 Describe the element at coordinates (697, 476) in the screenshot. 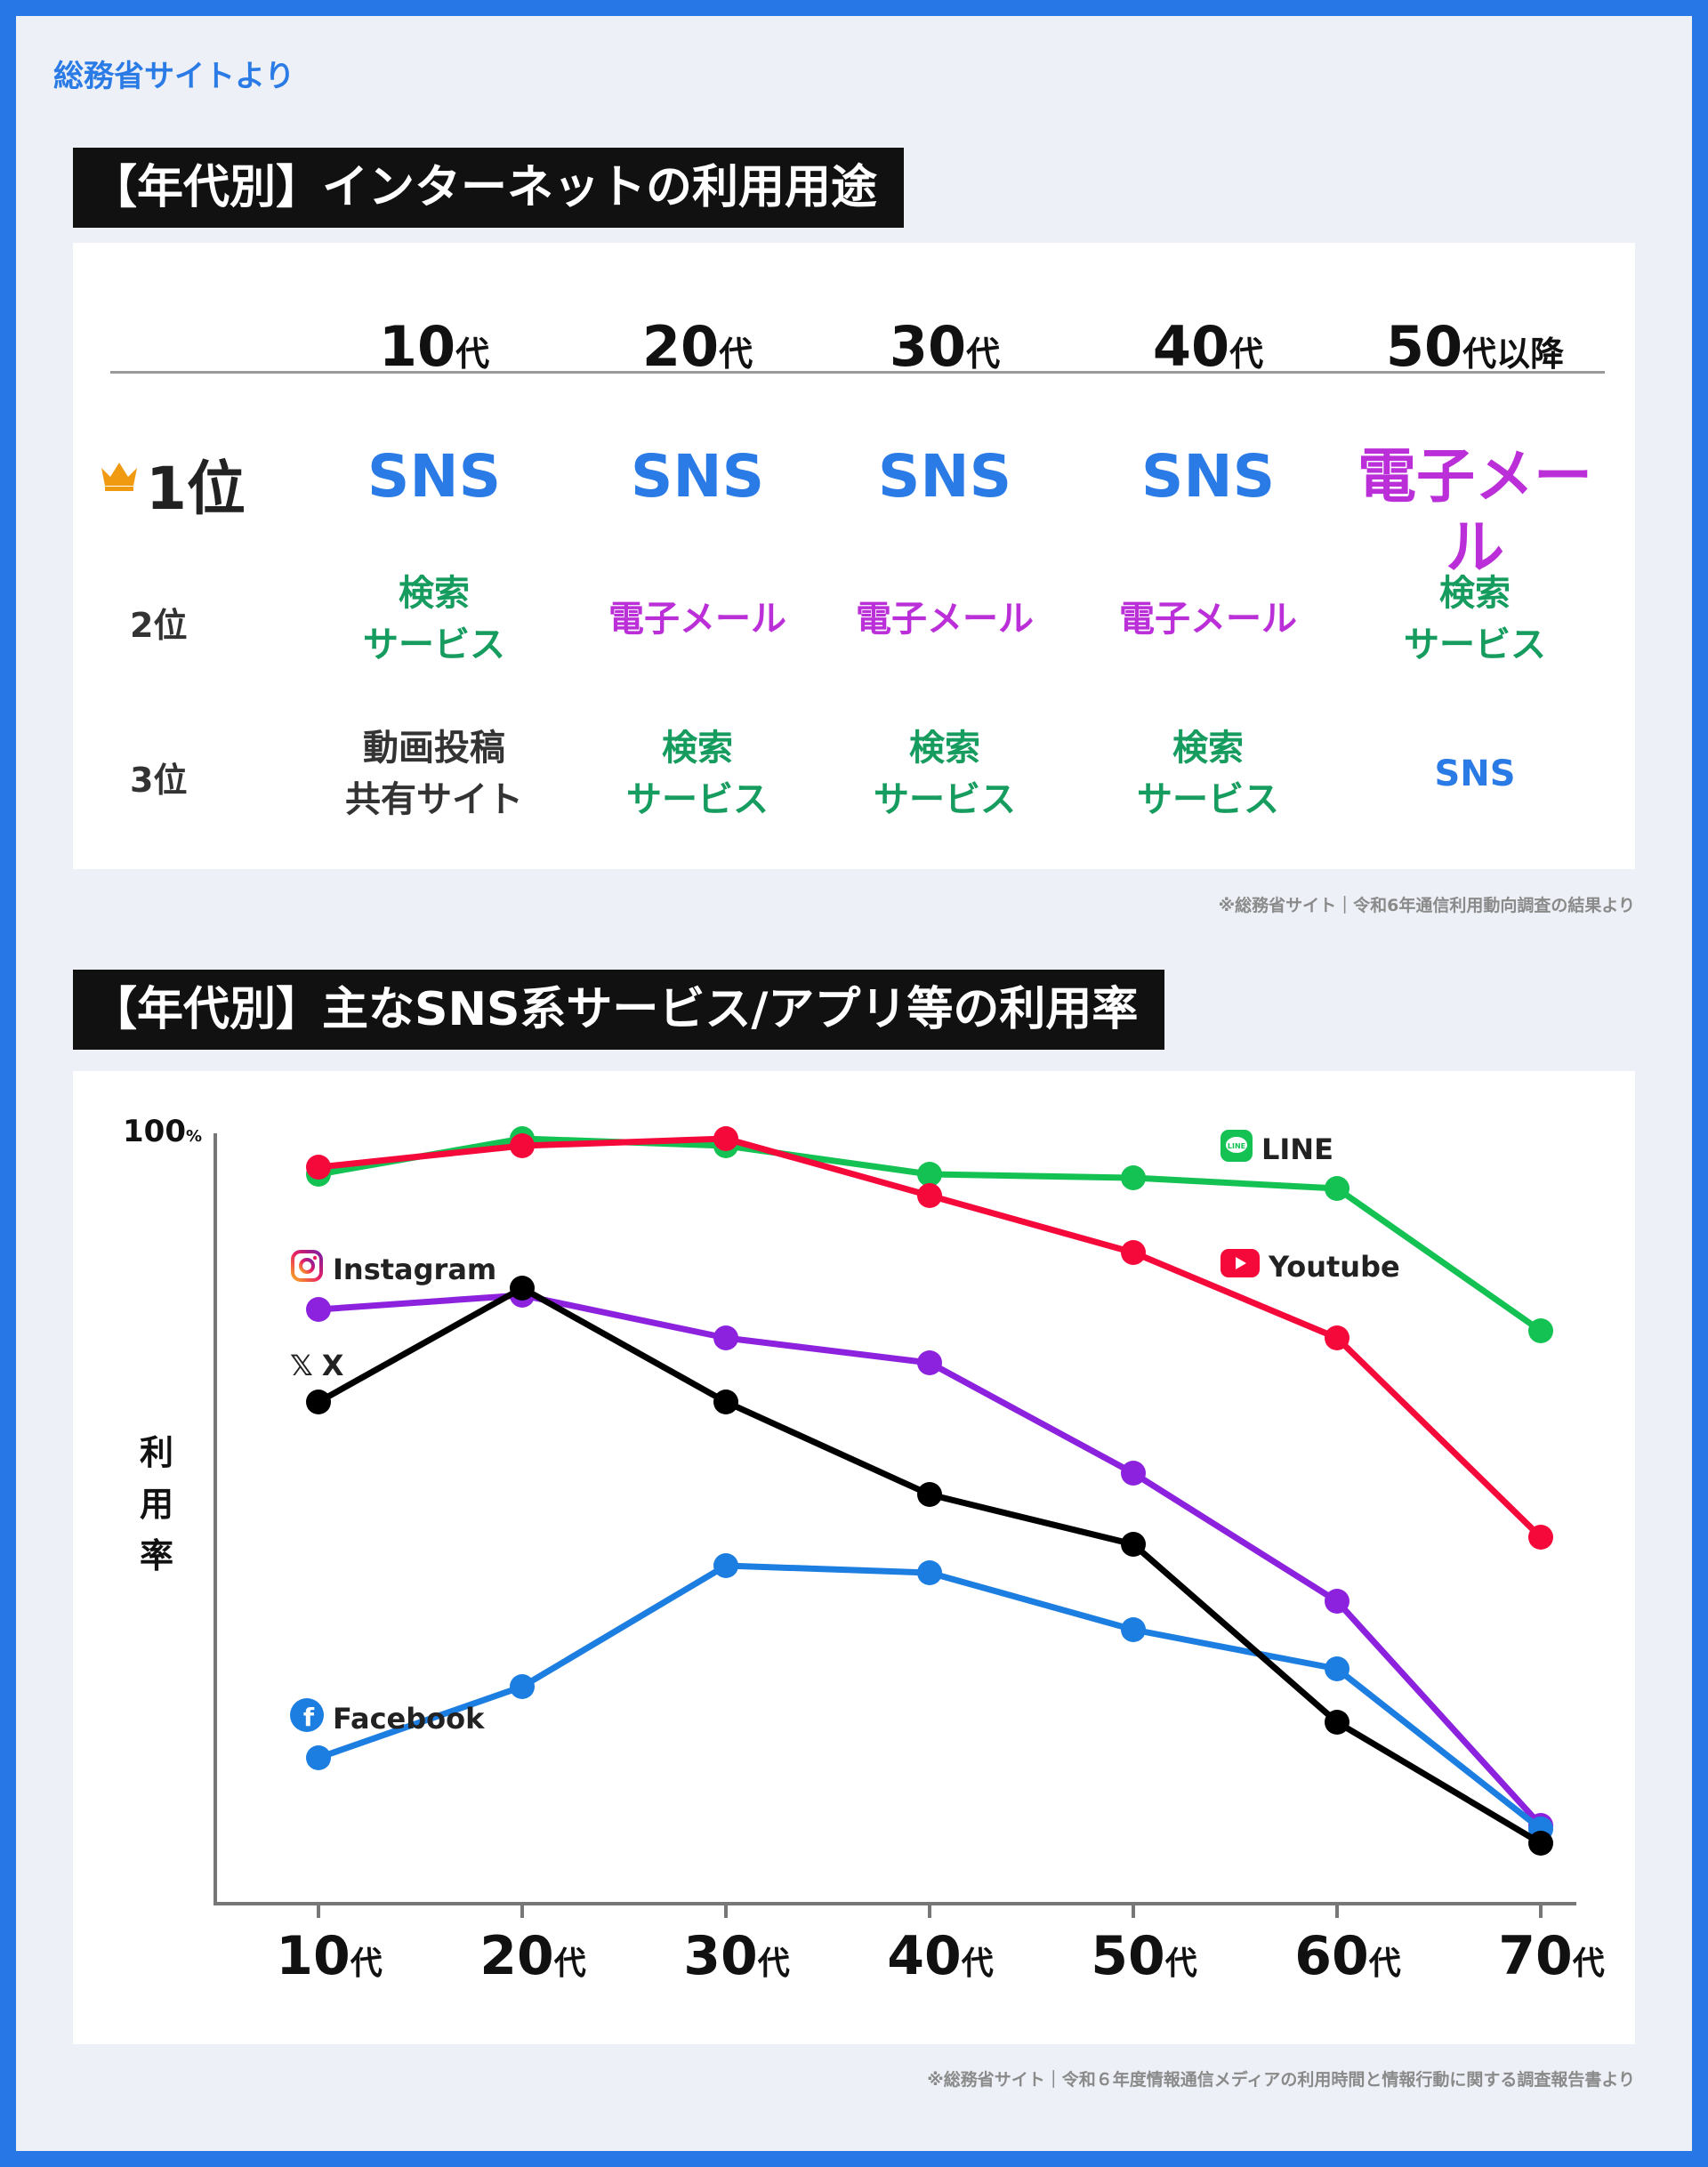

I see `rank-1-cell-1: SNS` at that location.